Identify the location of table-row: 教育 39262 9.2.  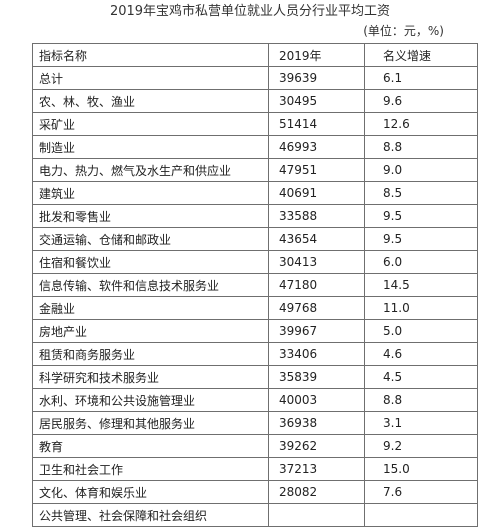
(255, 446).